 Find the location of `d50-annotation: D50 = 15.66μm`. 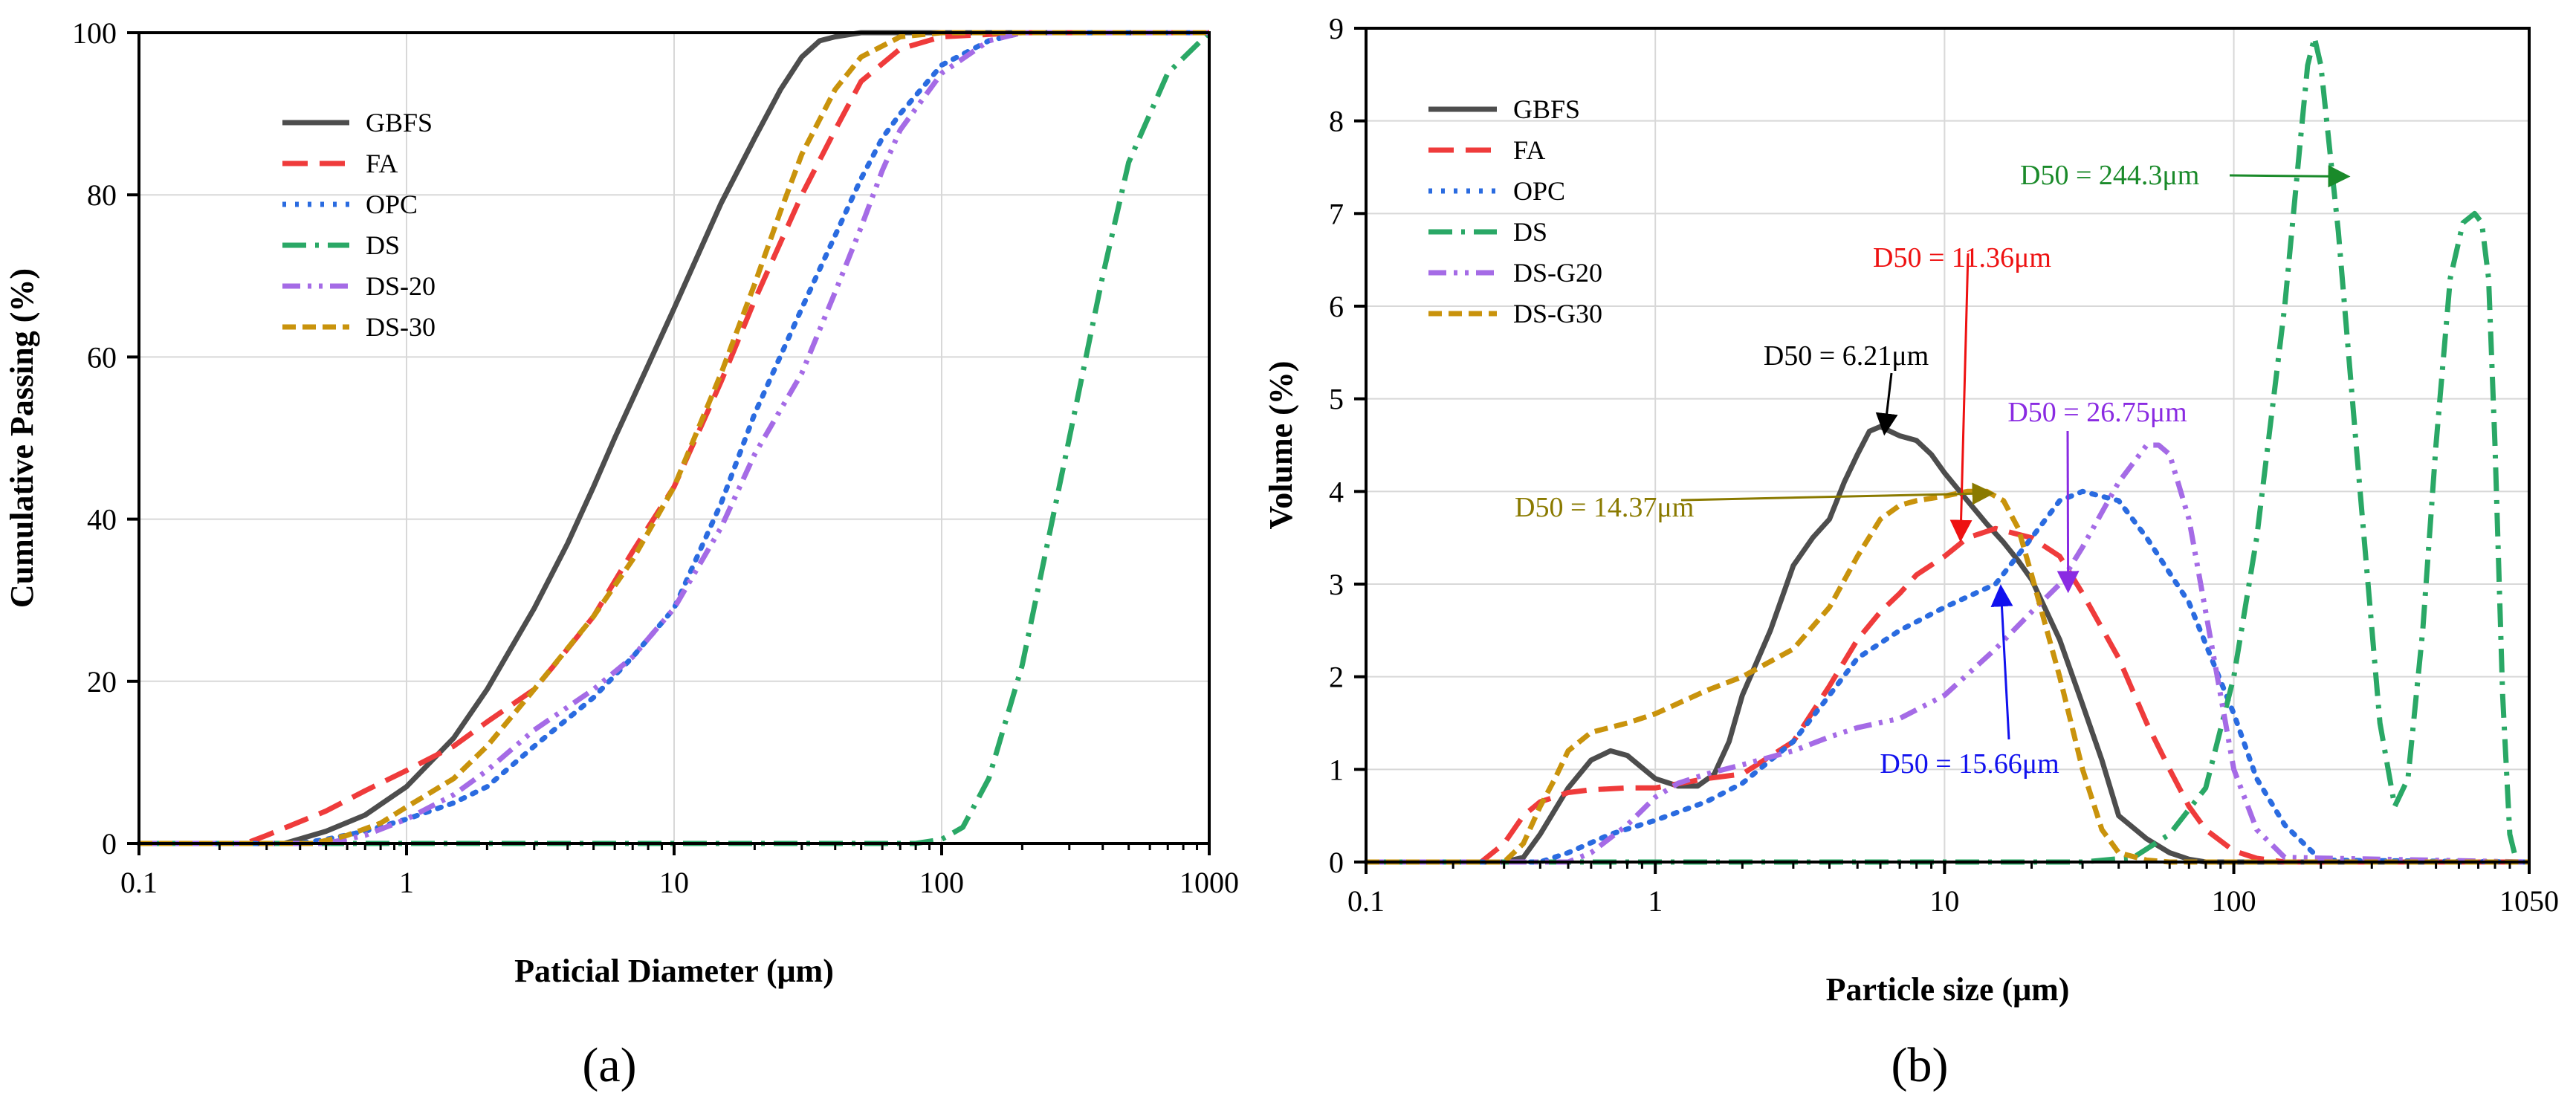

d50-annotation: D50 = 15.66μm is located at coordinates (1970, 764).